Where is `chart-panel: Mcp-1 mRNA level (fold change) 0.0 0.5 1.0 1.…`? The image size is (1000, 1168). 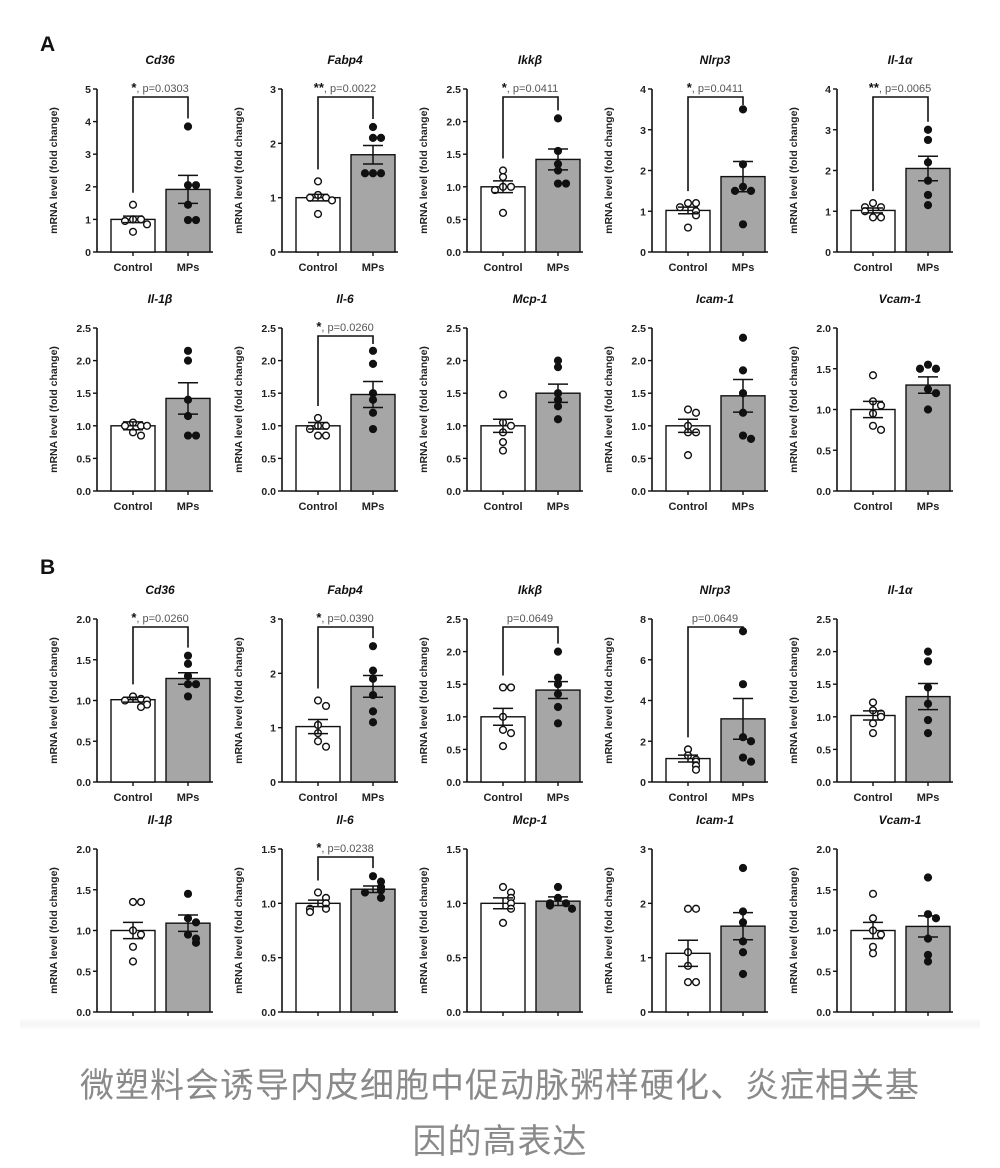 chart-panel: Mcp-1 mRNA level (fold change) 0.0 0.5 1.0 1.… is located at coordinates (500, 402).